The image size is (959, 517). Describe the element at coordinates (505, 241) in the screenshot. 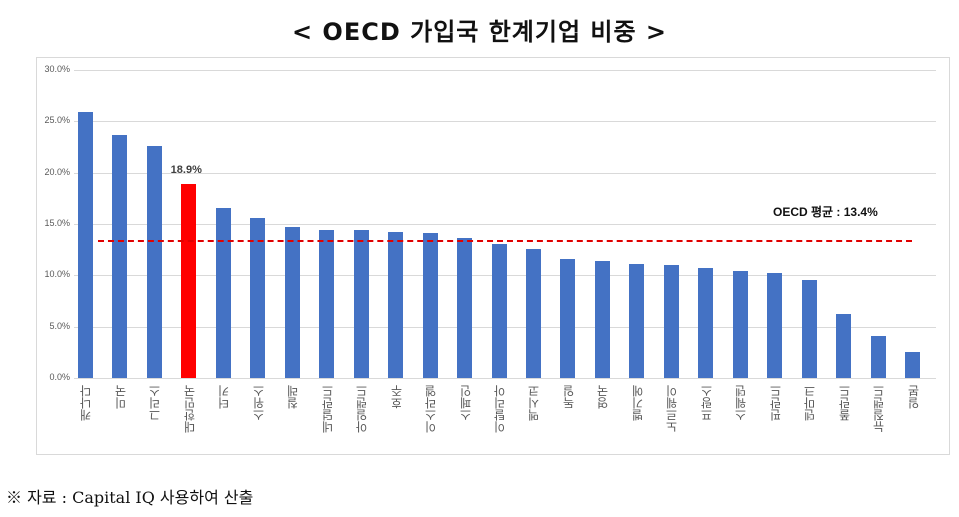

I see `oecd-average-line` at that location.